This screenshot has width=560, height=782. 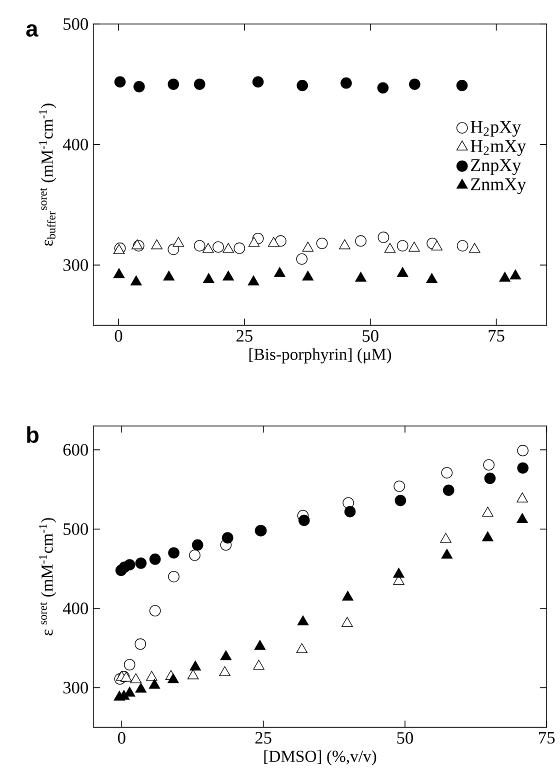 I want to click on legend-label: H$_{2}$mXy, so click(x=498, y=148).